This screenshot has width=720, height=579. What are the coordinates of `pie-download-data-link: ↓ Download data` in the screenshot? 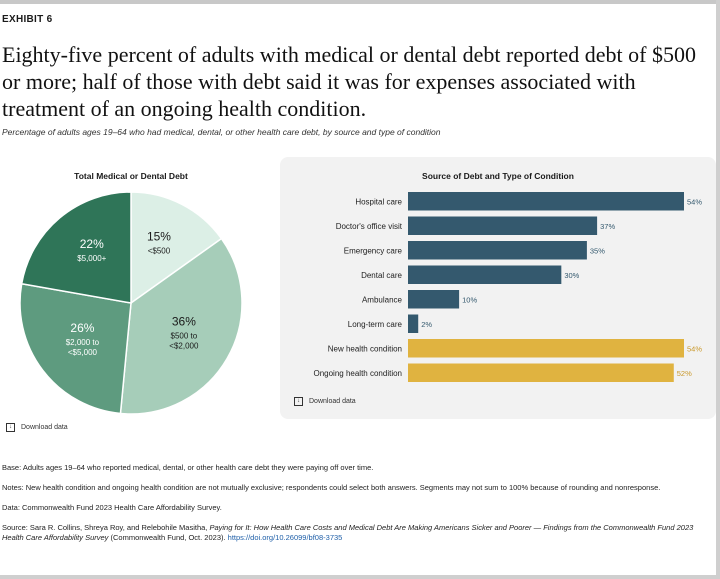 It's located at (37, 427).